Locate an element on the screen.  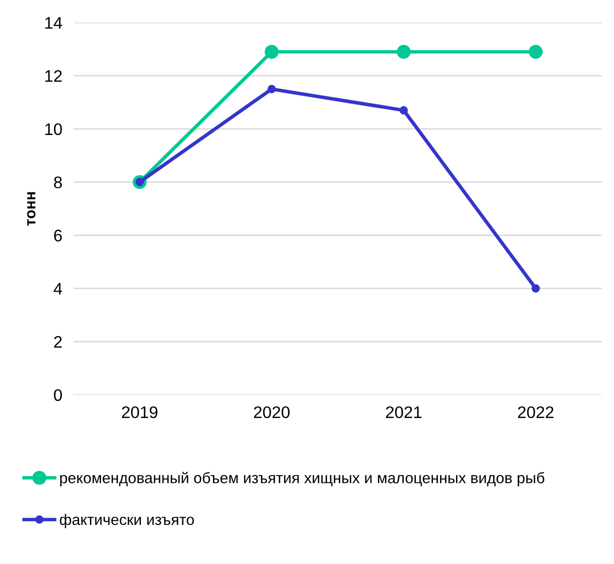
y-tick-label: 8 is located at coordinates (58, 182).